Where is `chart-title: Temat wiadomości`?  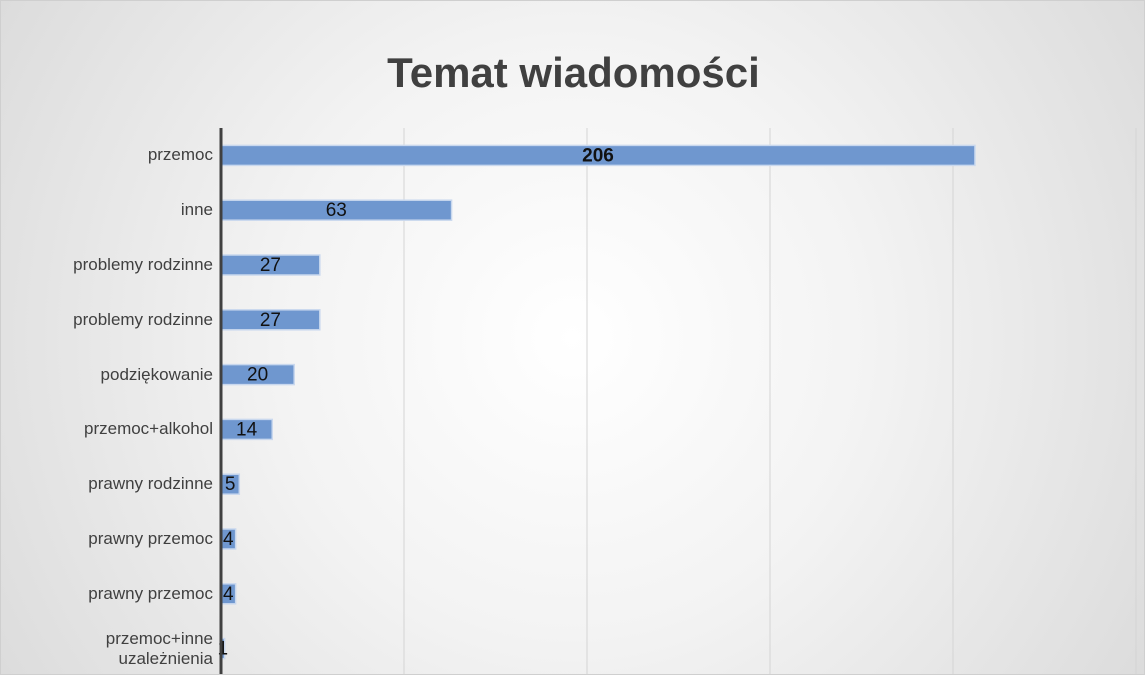
chart-title: Temat wiadomości is located at coordinates (573, 72).